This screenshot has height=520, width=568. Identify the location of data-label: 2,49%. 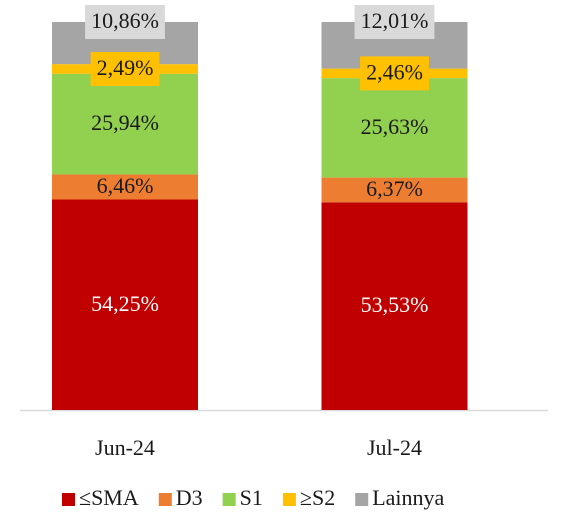
(125, 67).